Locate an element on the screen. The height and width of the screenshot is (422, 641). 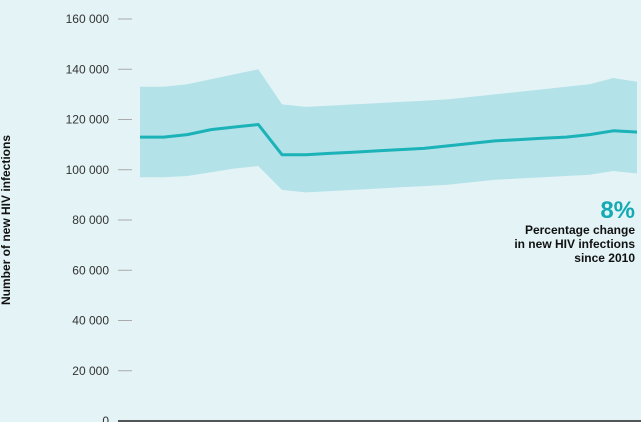
annotation-line-2: in new HIV infections is located at coordinates (574, 244).